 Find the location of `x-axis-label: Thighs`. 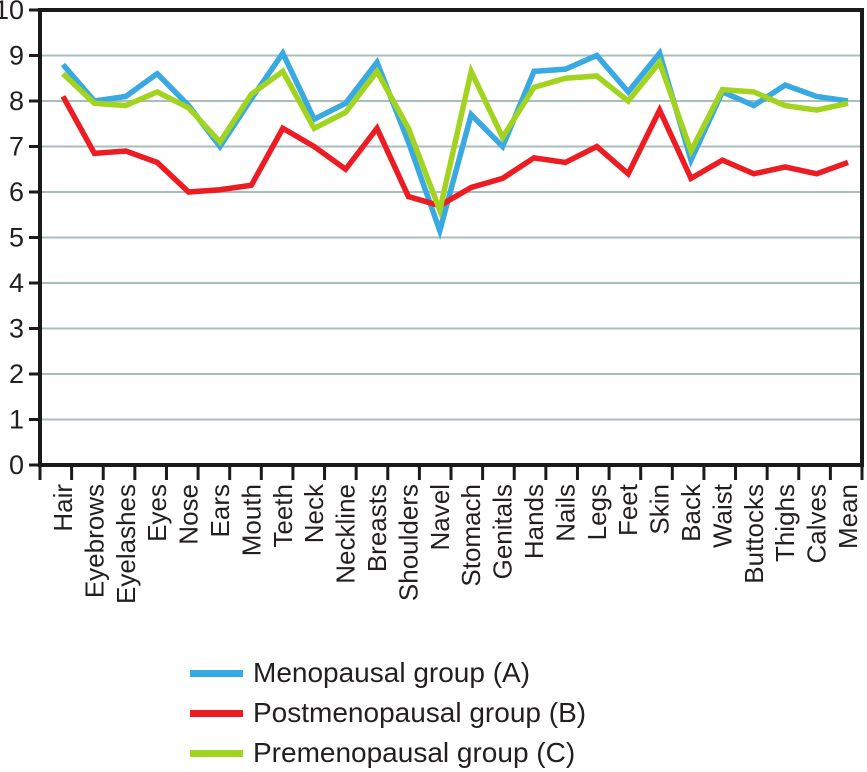

x-axis-label: Thighs is located at coordinates (785, 523).